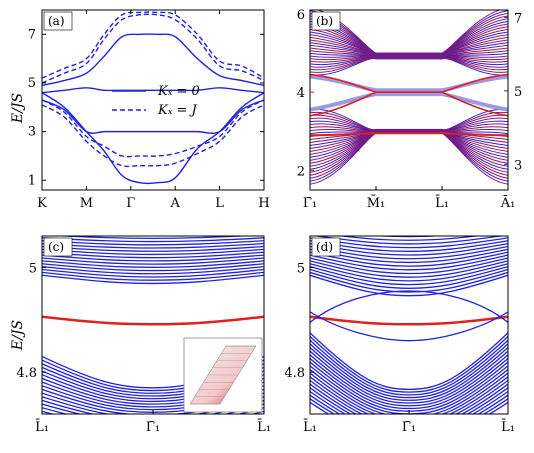 The image size is (534, 453). Describe the element at coordinates (130, 203) in the screenshot. I see `x-tick-label: Γ` at that location.